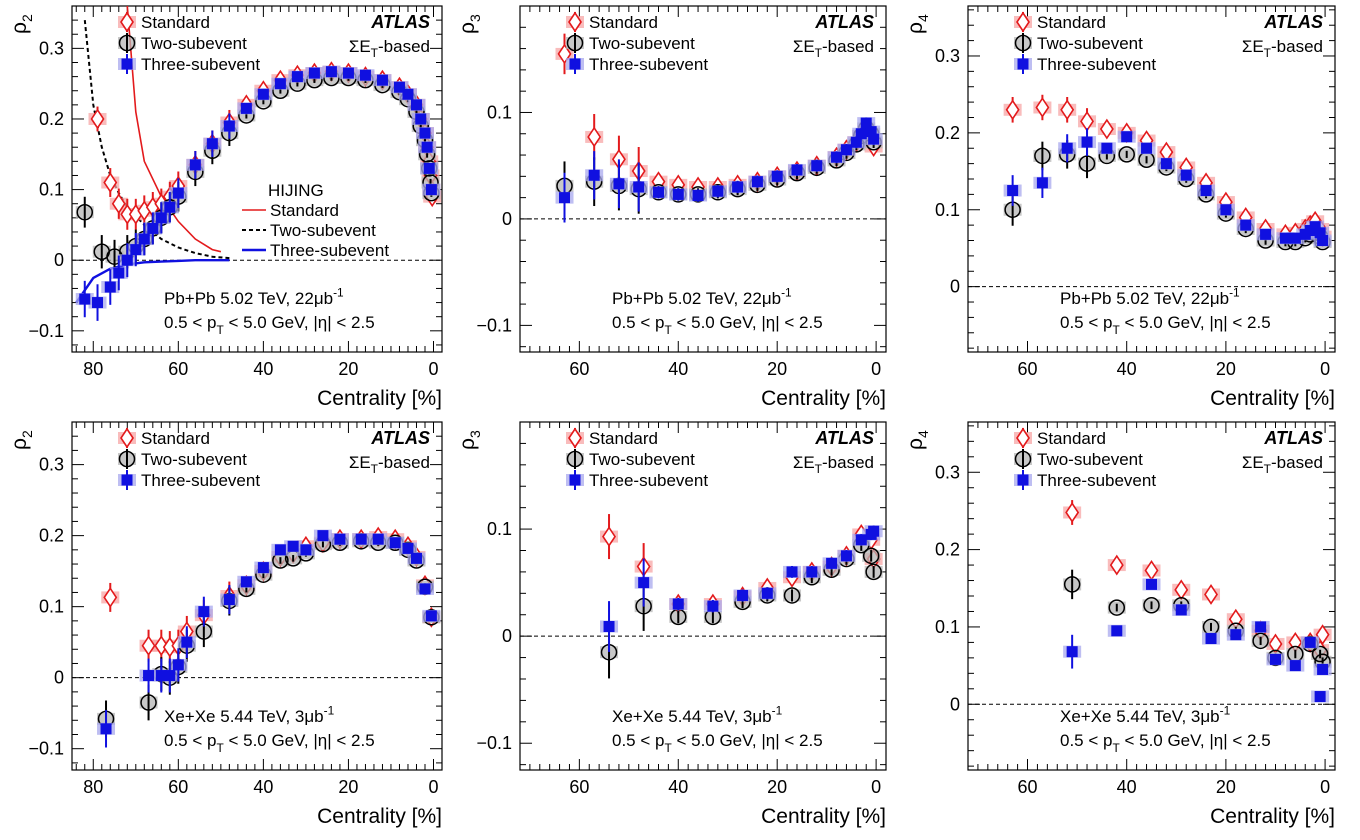 This screenshot has width=1360, height=840. Describe the element at coordinates (1197, 580) in the screenshot. I see `series-standard` at that location.